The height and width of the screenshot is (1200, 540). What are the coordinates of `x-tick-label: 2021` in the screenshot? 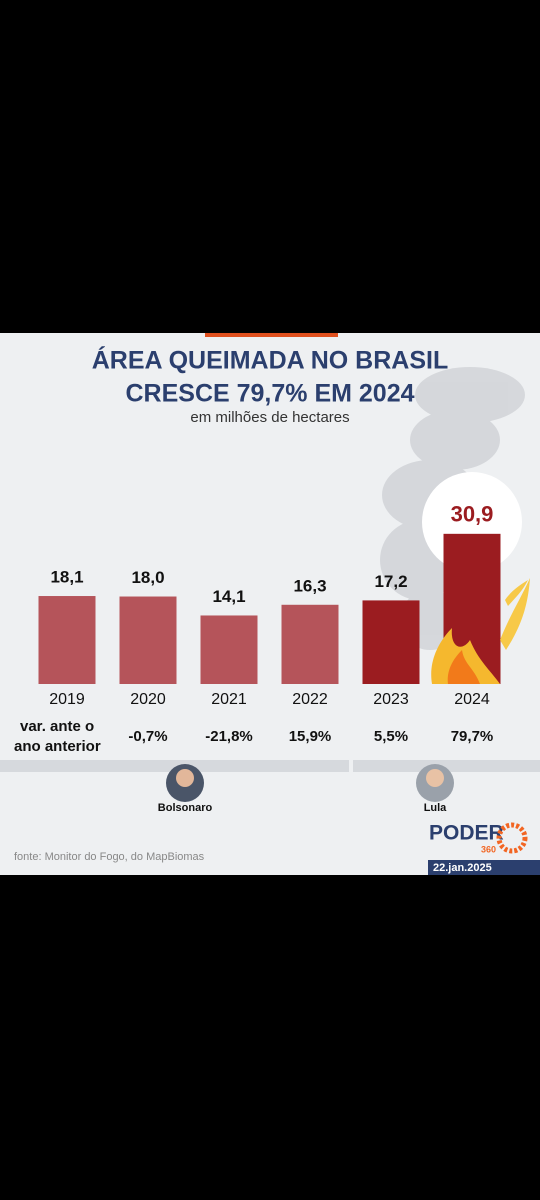 It's located at (229, 699).